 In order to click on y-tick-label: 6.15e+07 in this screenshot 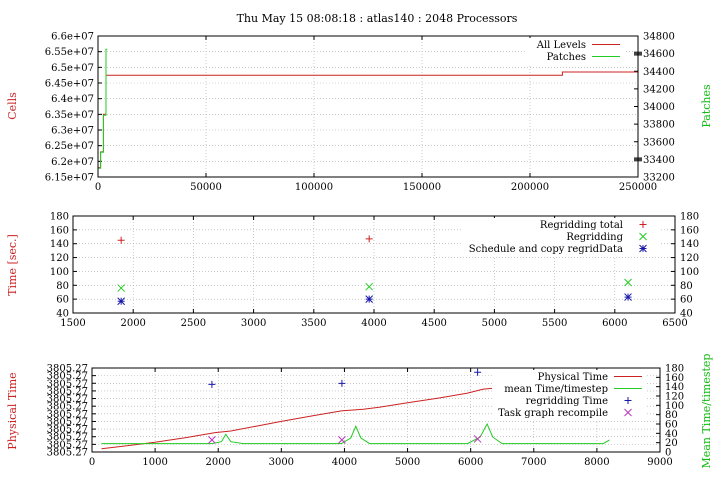, I will do `click(69, 178)`.